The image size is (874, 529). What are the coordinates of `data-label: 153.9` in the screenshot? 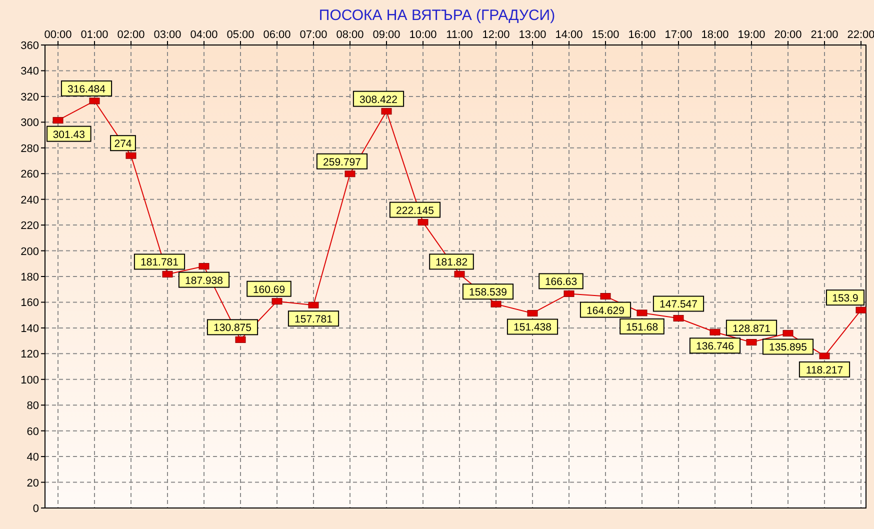 It's located at (845, 298).